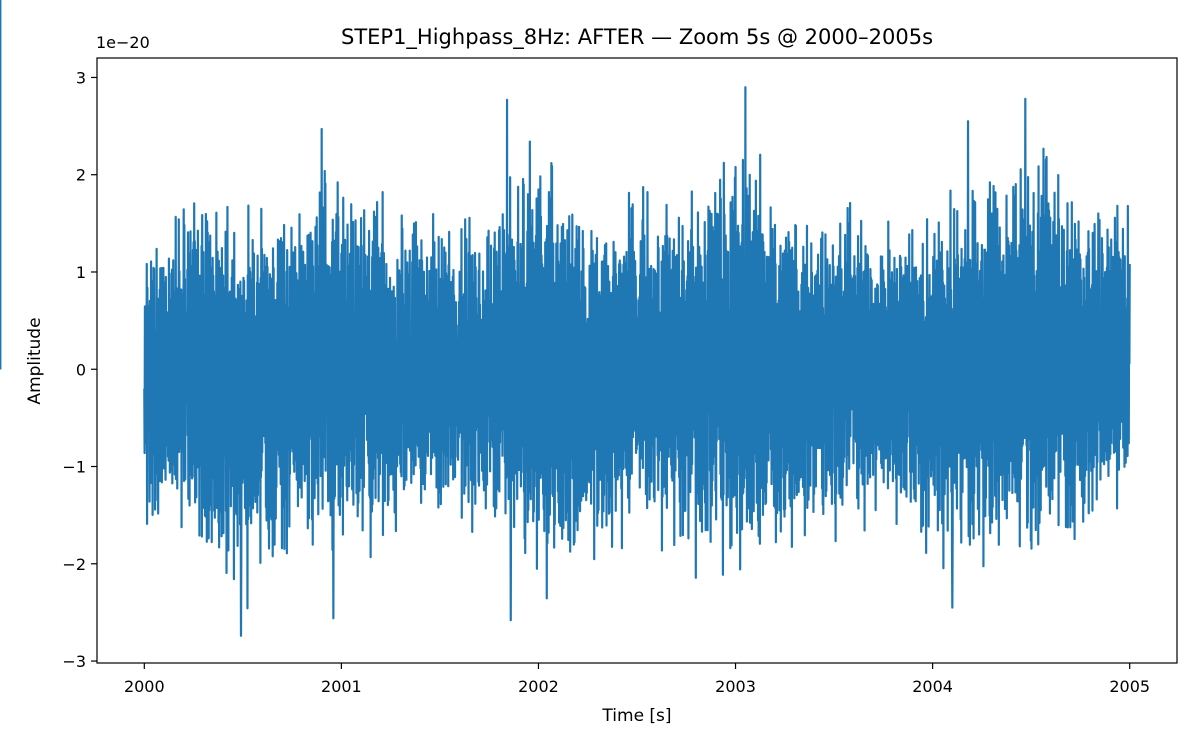 This screenshot has width=1200, height=750. I want to click on x-tick-label-5: 2005, so click(1129, 686).